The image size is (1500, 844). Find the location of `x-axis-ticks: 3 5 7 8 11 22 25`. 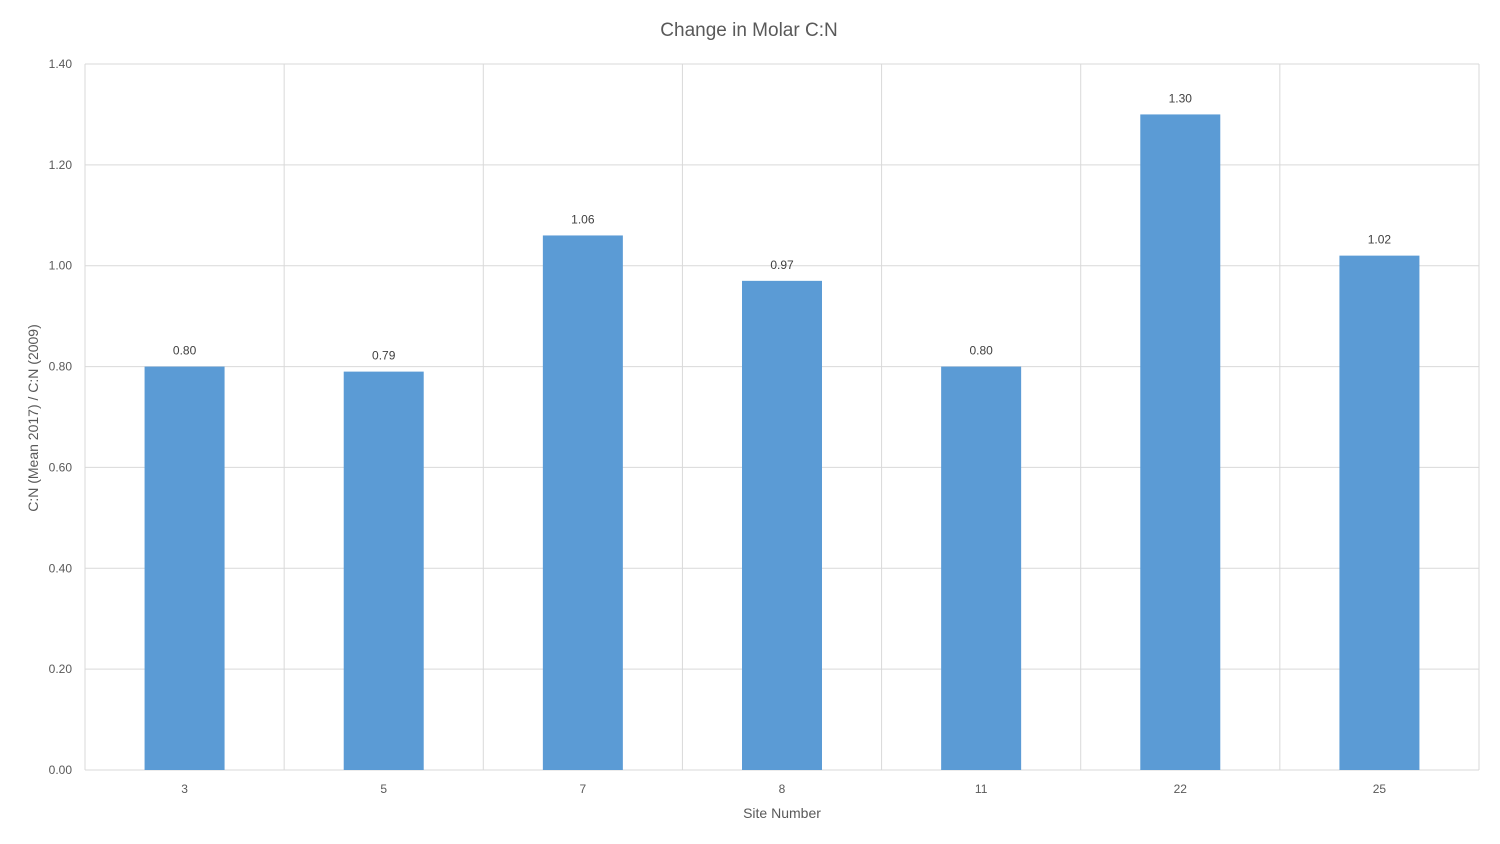

x-axis-ticks: 3 5 7 8 11 22 25 is located at coordinates (783, 789).